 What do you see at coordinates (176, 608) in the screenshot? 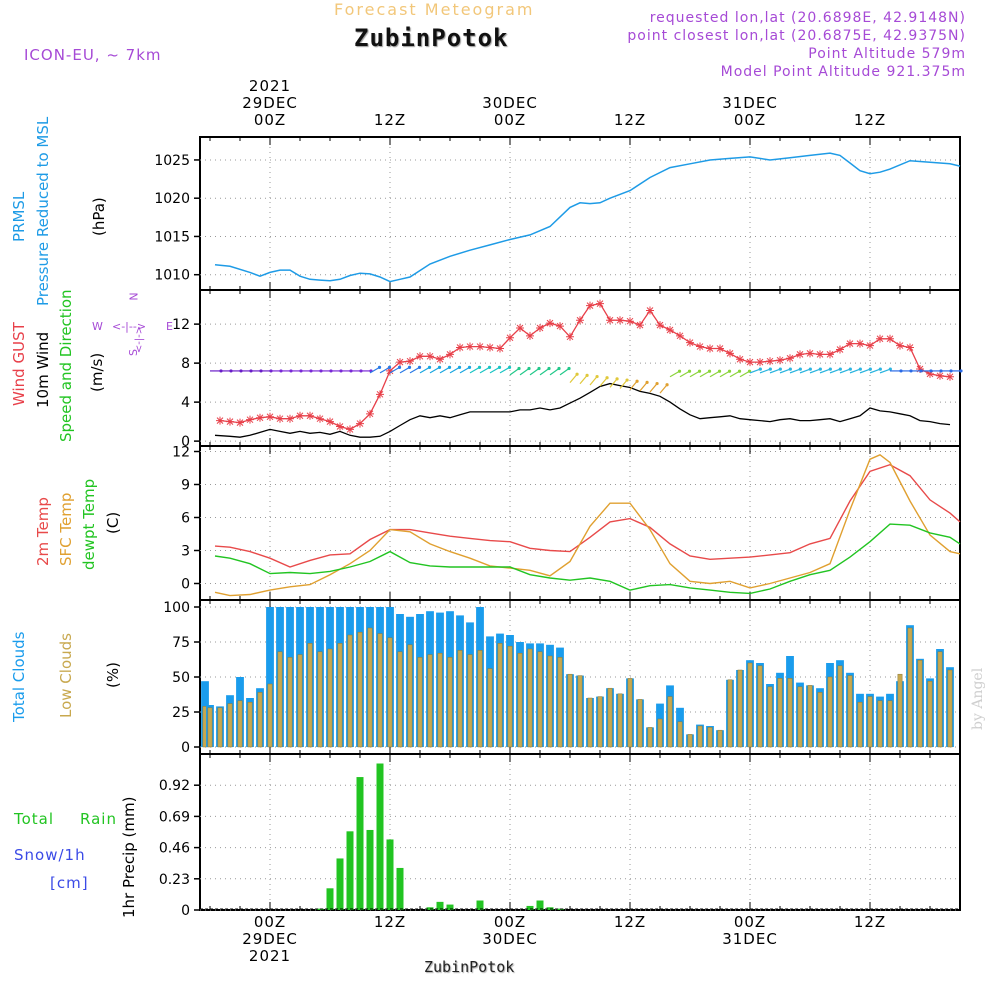
I see `clouds-ytick-label: 100` at bounding box center [176, 608].